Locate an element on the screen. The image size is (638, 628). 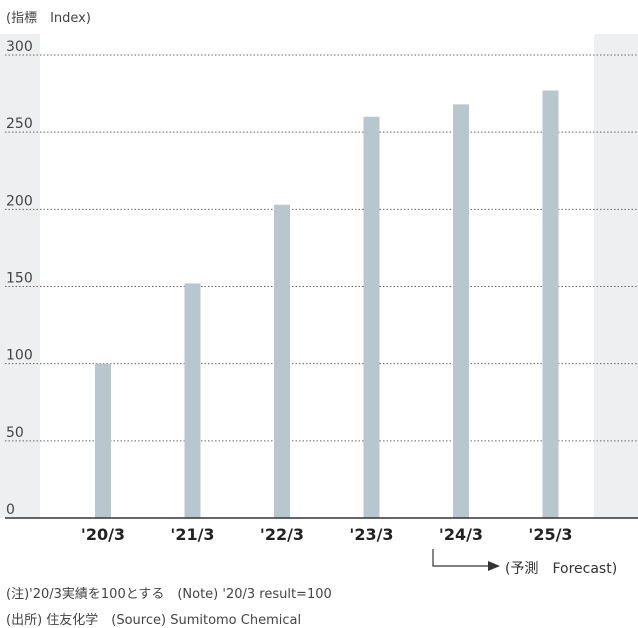
source-text: (出所) 住友化学 (Source) Sumitomo Chemical is located at coordinates (154, 620).